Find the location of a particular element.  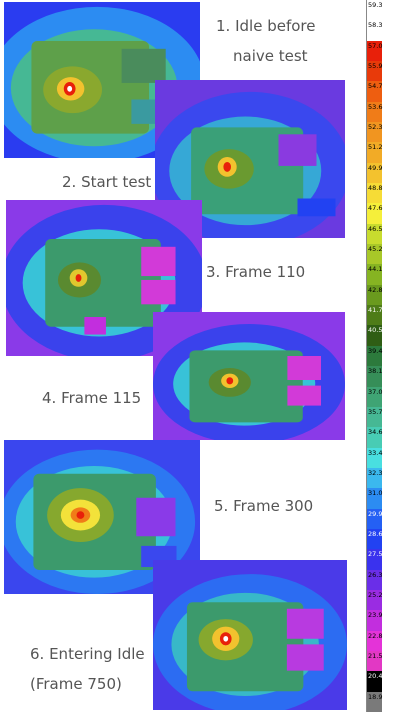

scale-tick-label: 55.9 is located at coordinates (375, 66).